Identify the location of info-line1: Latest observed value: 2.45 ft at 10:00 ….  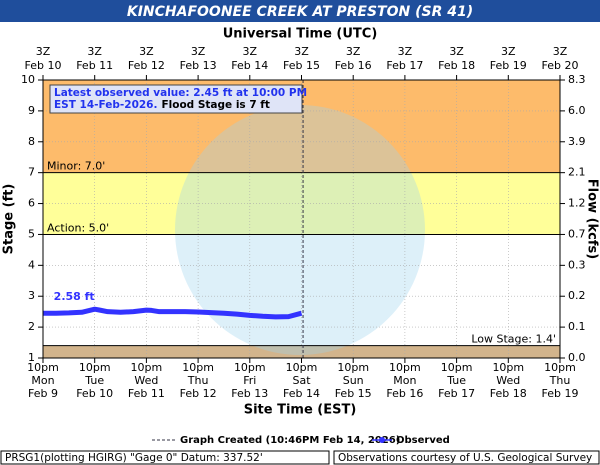
(180, 93).